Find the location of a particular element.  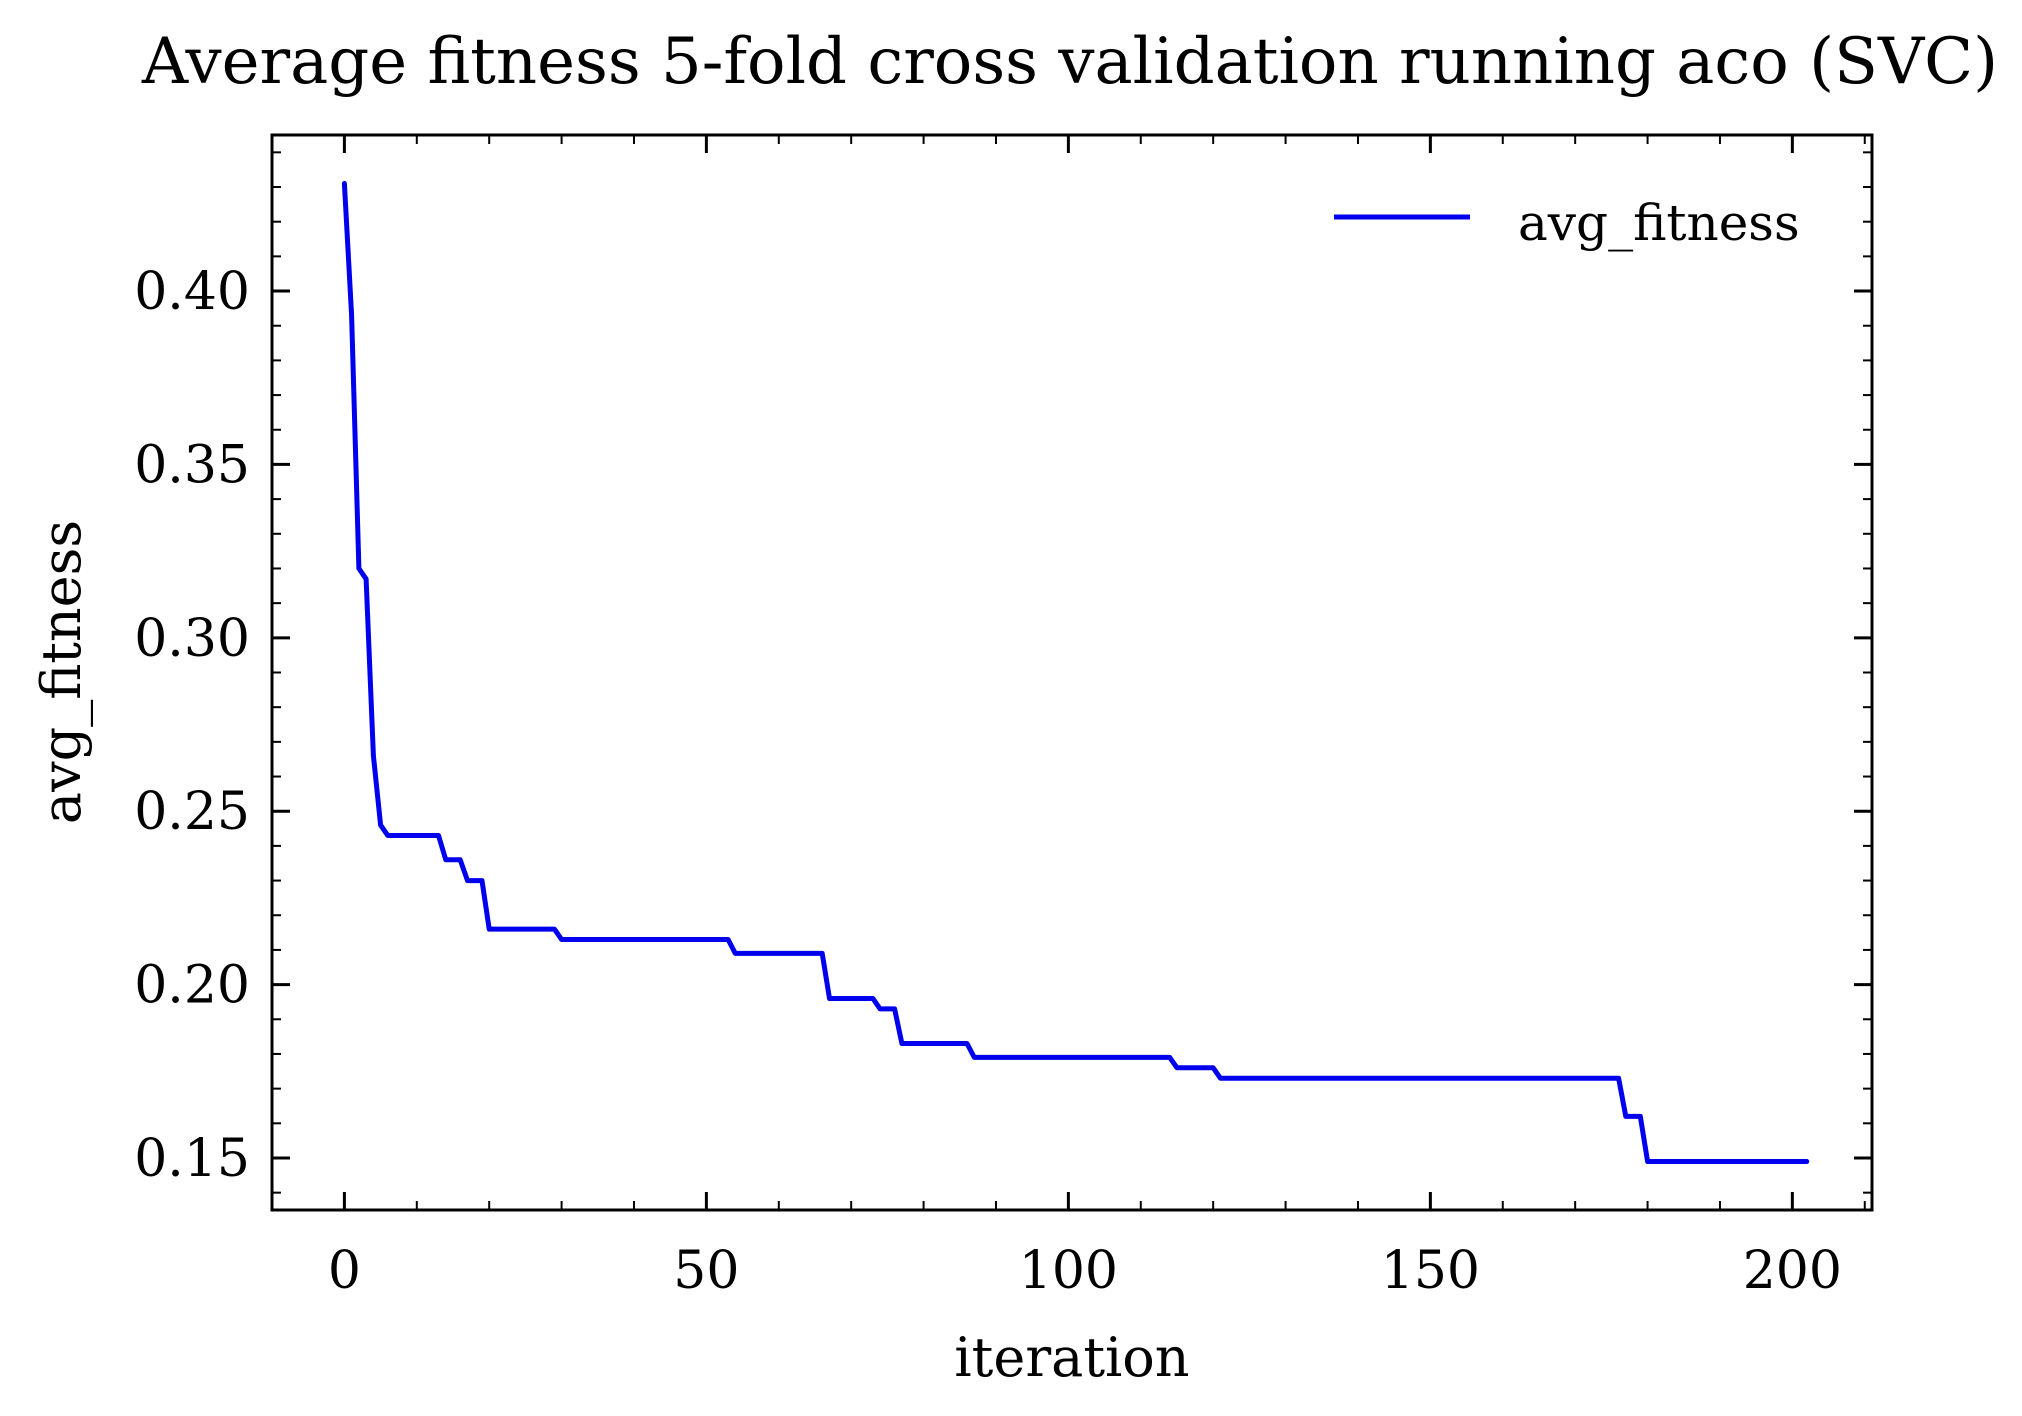

x-tick-label: 150 is located at coordinates (1430, 1271).